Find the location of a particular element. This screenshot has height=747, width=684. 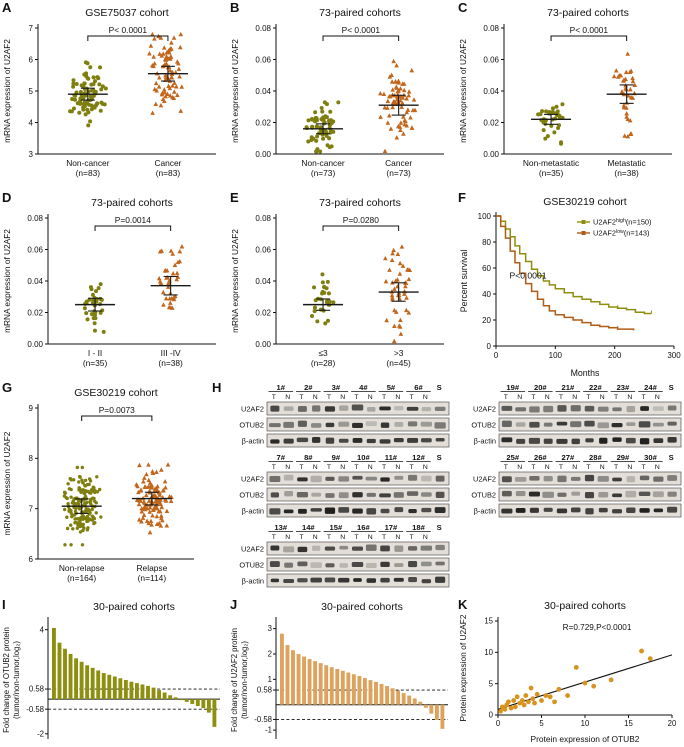

svg-text: 0.00 is located at coordinates (263, 344).